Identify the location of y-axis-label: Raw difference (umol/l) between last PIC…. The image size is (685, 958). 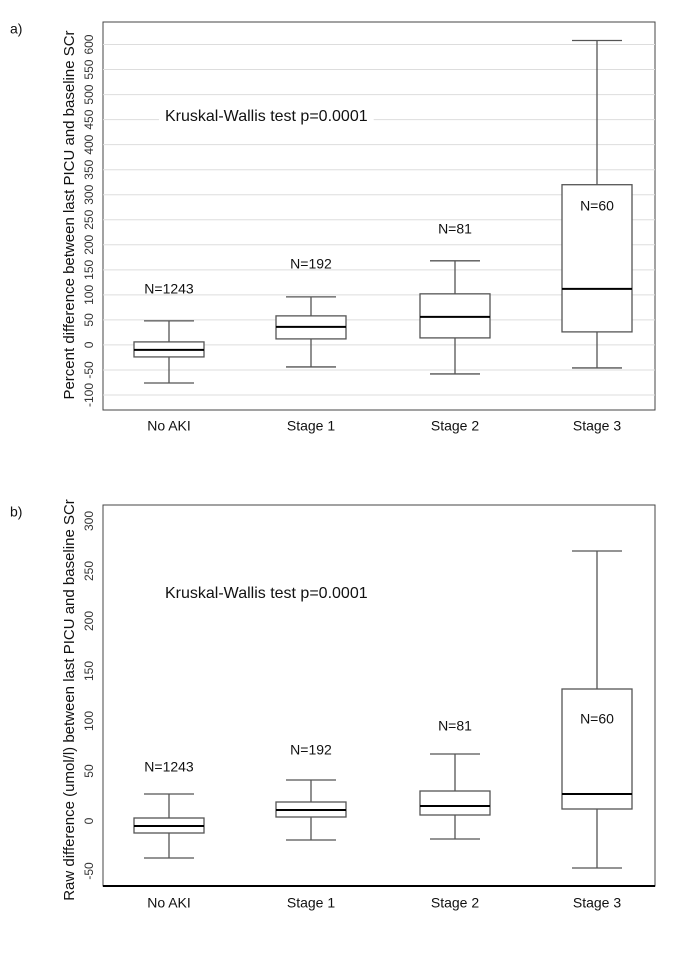
(69, 700).